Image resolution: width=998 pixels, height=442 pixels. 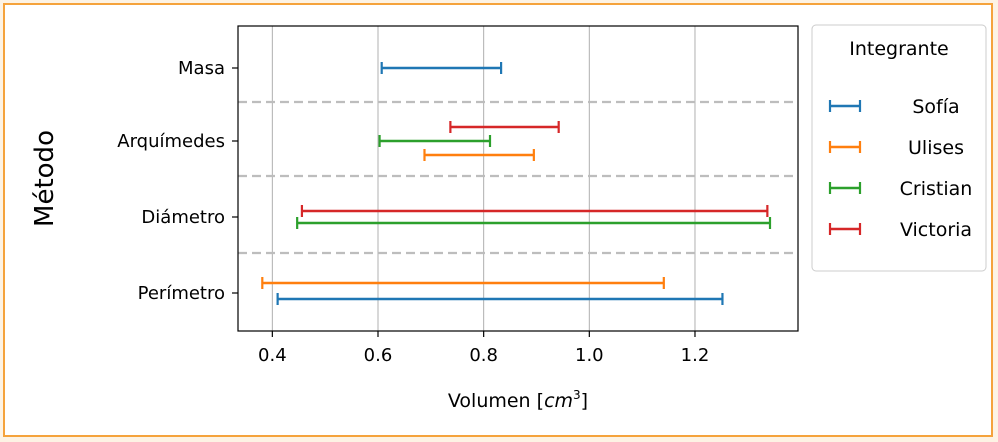 I want to click on y-tick-label: Masa, so click(x=201, y=68).